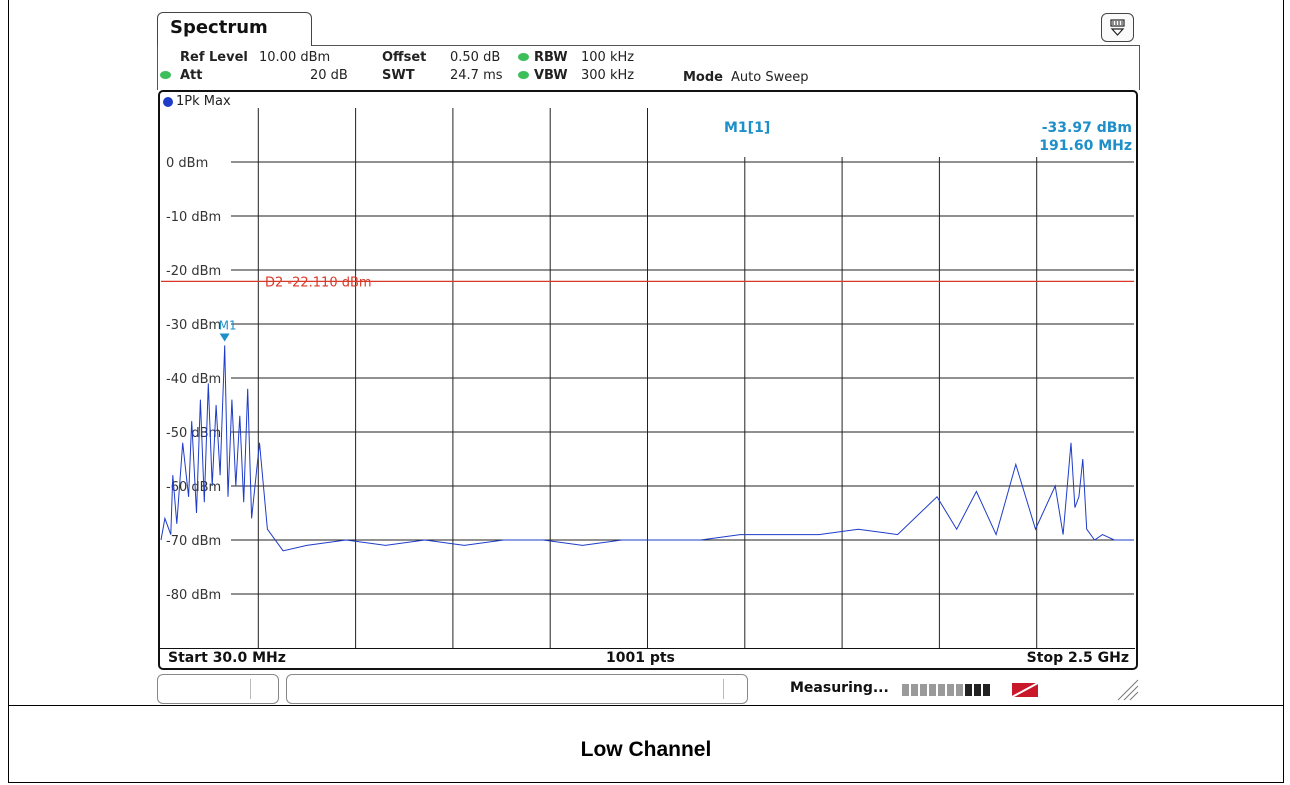 The image size is (1290, 785). I want to click on ref-level-value: 10.00 dBm, so click(295, 57).